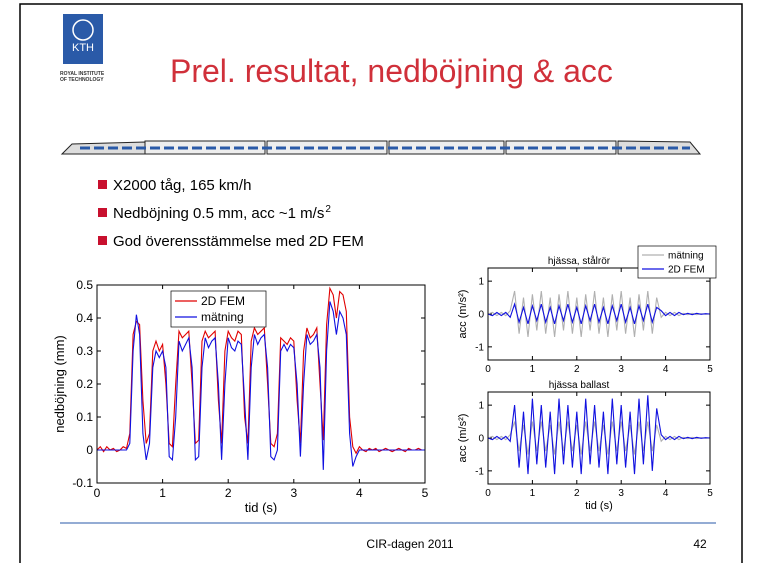 The image size is (761, 563). Describe the element at coordinates (84, 285) in the screenshot. I see `y-tick-label: 0.5` at that location.